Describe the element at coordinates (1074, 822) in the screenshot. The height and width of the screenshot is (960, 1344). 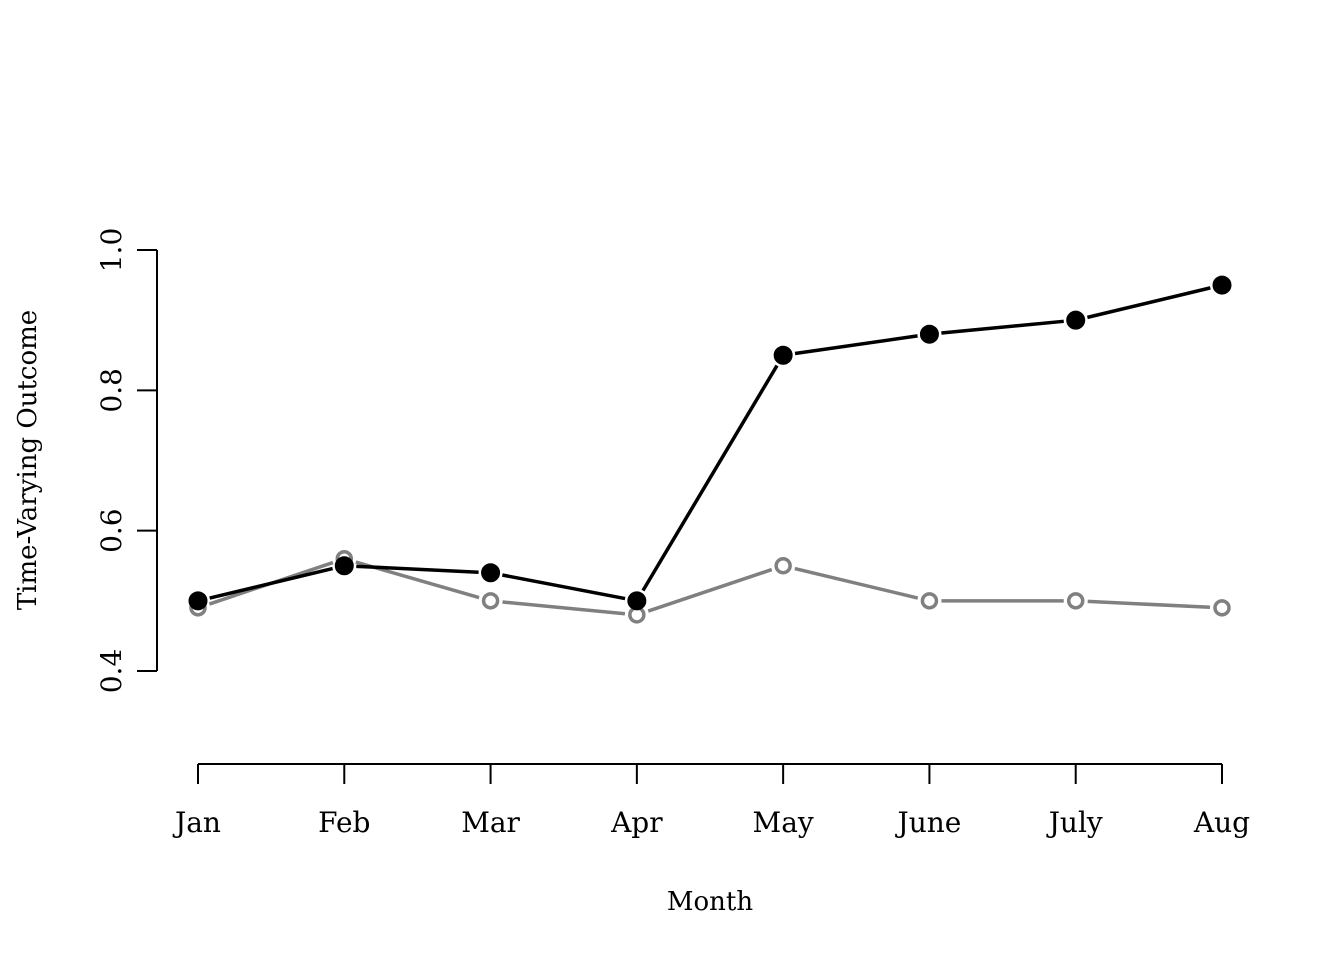
I see `x-tick-label: July` at that location.